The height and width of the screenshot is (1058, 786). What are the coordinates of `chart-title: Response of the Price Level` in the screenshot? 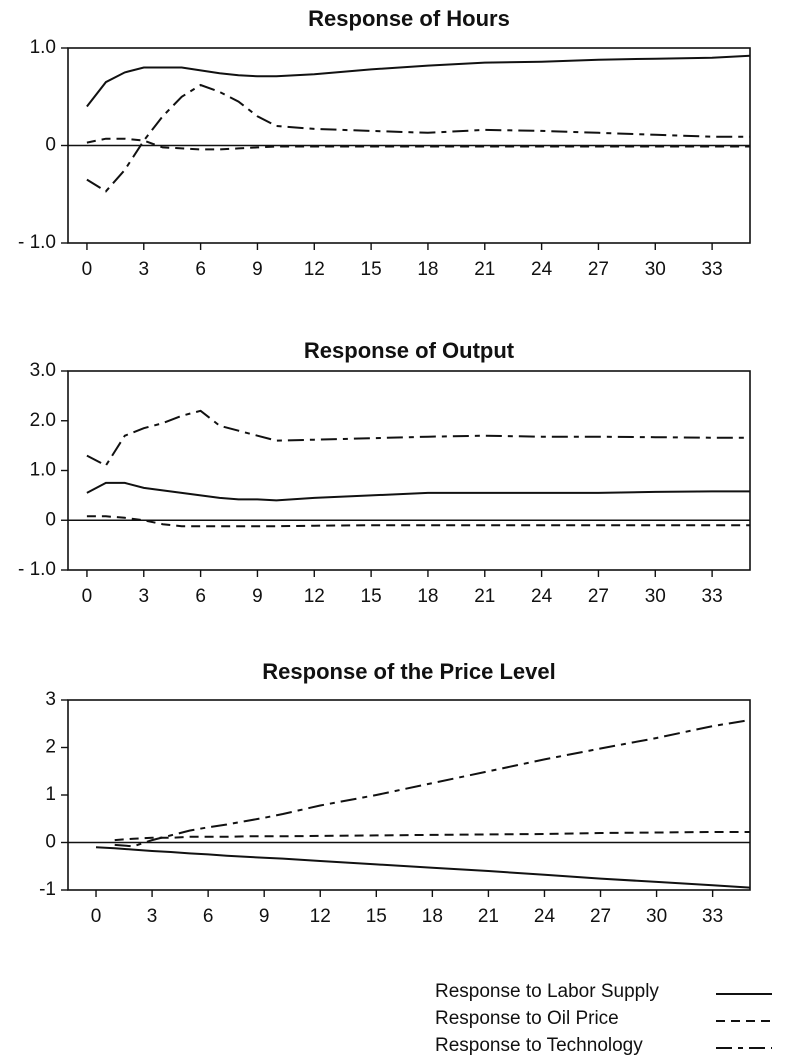 It's located at (408, 671).